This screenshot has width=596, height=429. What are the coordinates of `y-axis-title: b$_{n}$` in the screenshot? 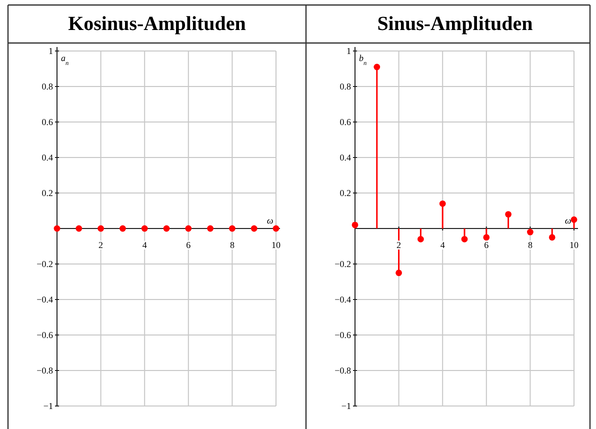 It's located at (363, 59).